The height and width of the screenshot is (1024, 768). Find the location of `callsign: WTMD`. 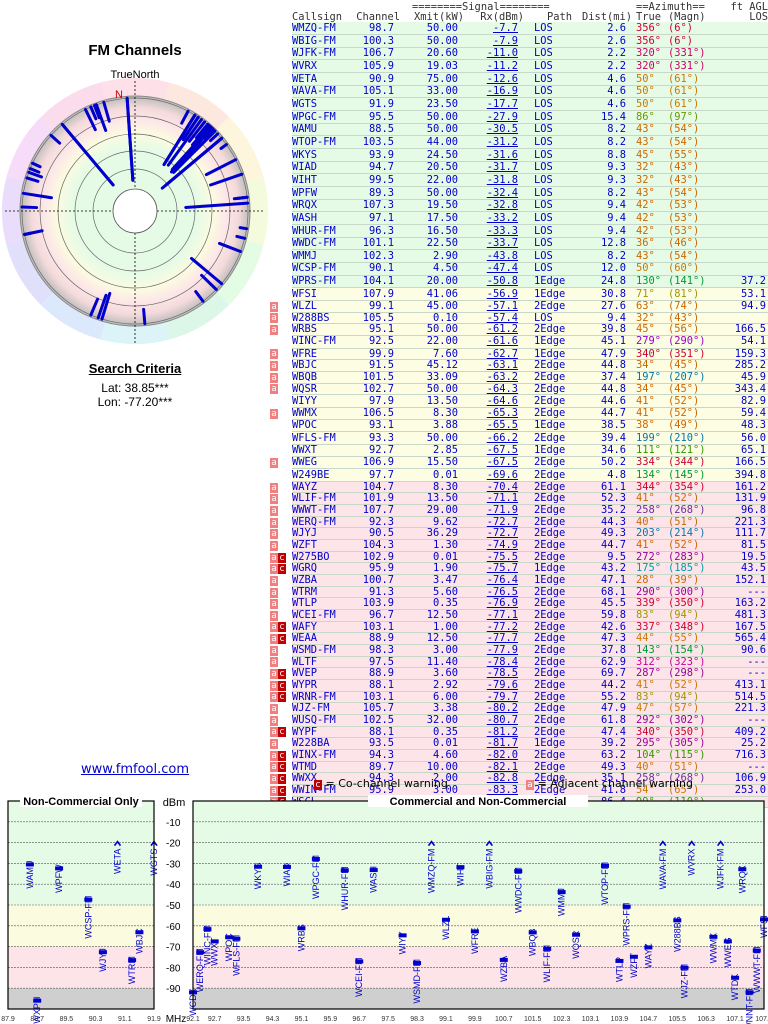

callsign: WTMD is located at coordinates (322, 767).